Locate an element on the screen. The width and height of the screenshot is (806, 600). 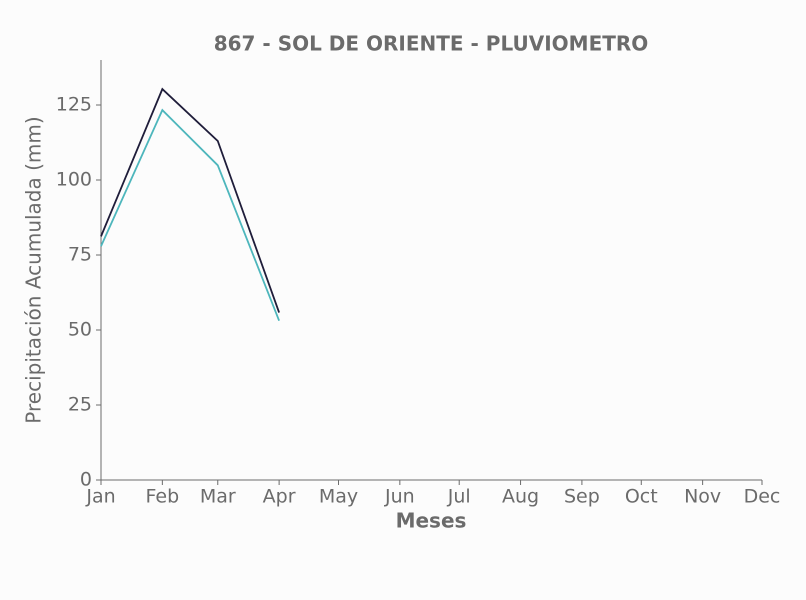
x-tick-label: Aug is located at coordinates (520, 497).